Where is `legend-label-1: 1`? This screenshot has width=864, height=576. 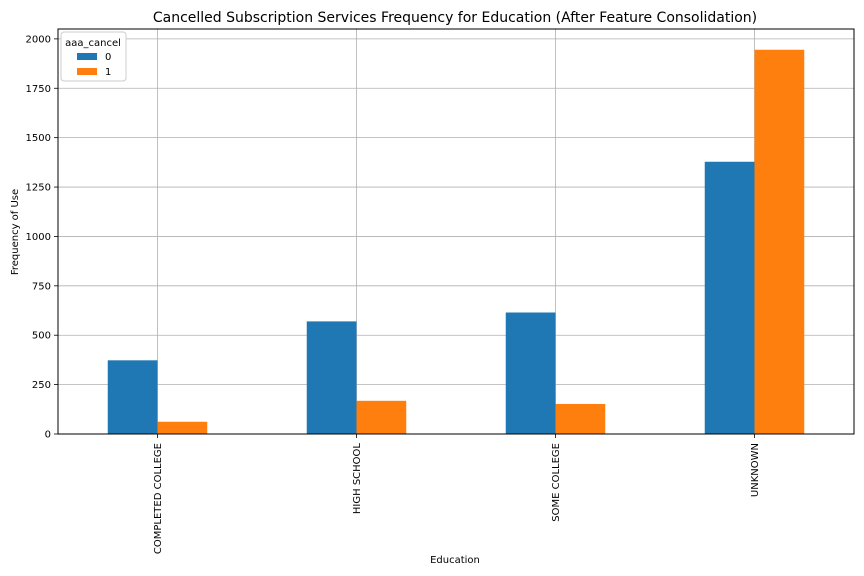
legend-label-1: 1 is located at coordinates (108, 72).